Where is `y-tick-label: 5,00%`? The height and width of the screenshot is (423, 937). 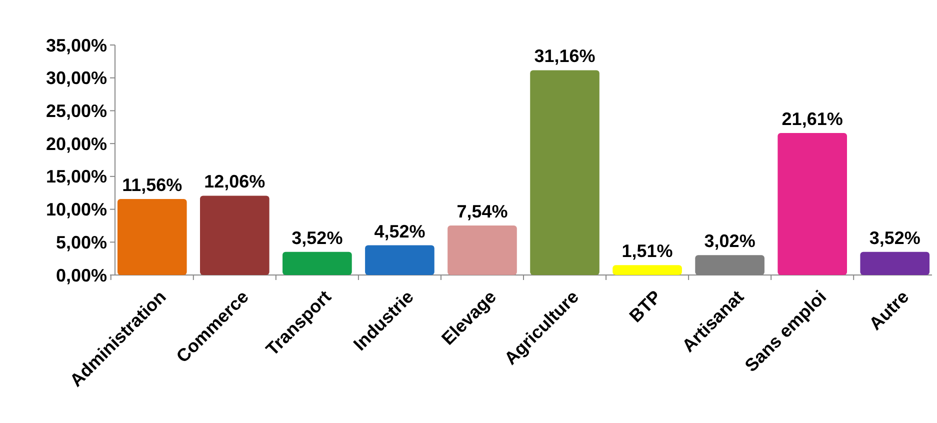
y-tick-label: 5,00% is located at coordinates (81, 242).